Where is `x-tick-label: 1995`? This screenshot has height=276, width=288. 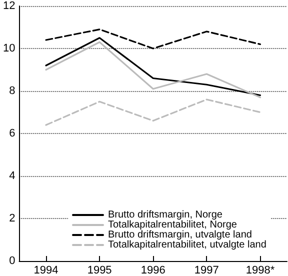 x-tick-label: 1995 is located at coordinates (99, 270).